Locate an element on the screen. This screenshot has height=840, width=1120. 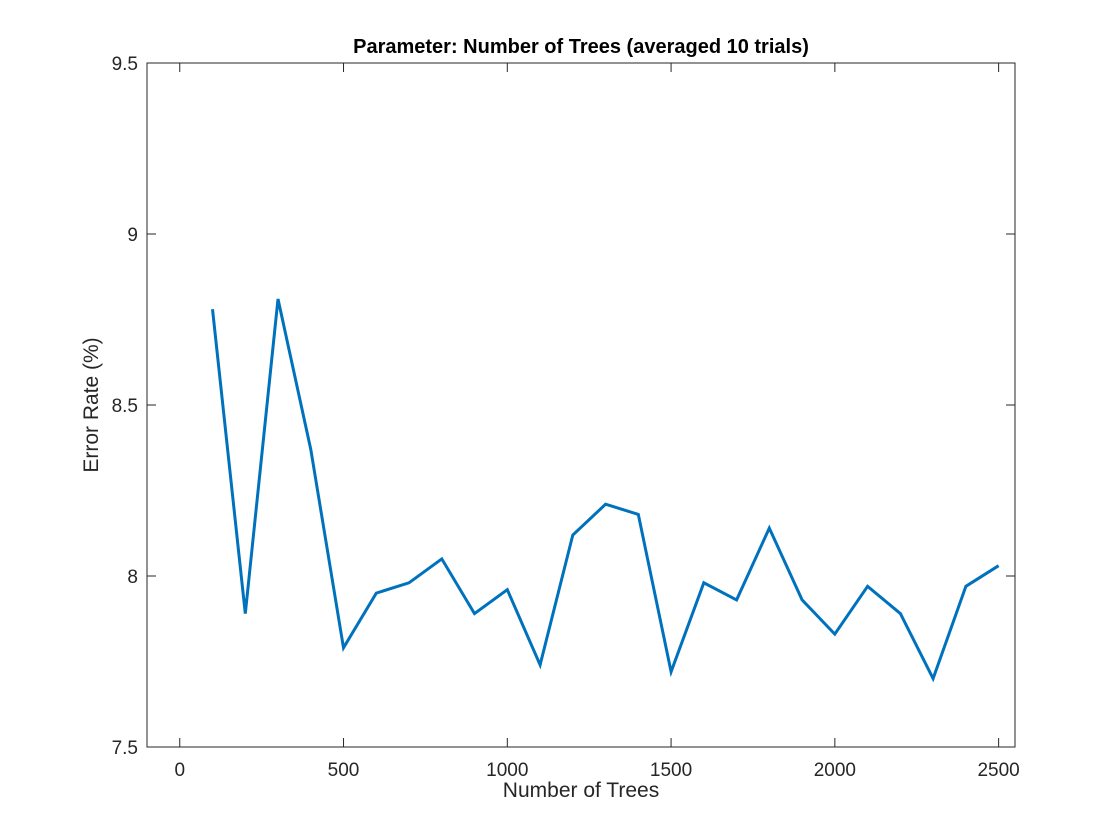
y-tick-label: 7.5 is located at coordinates (125, 748).